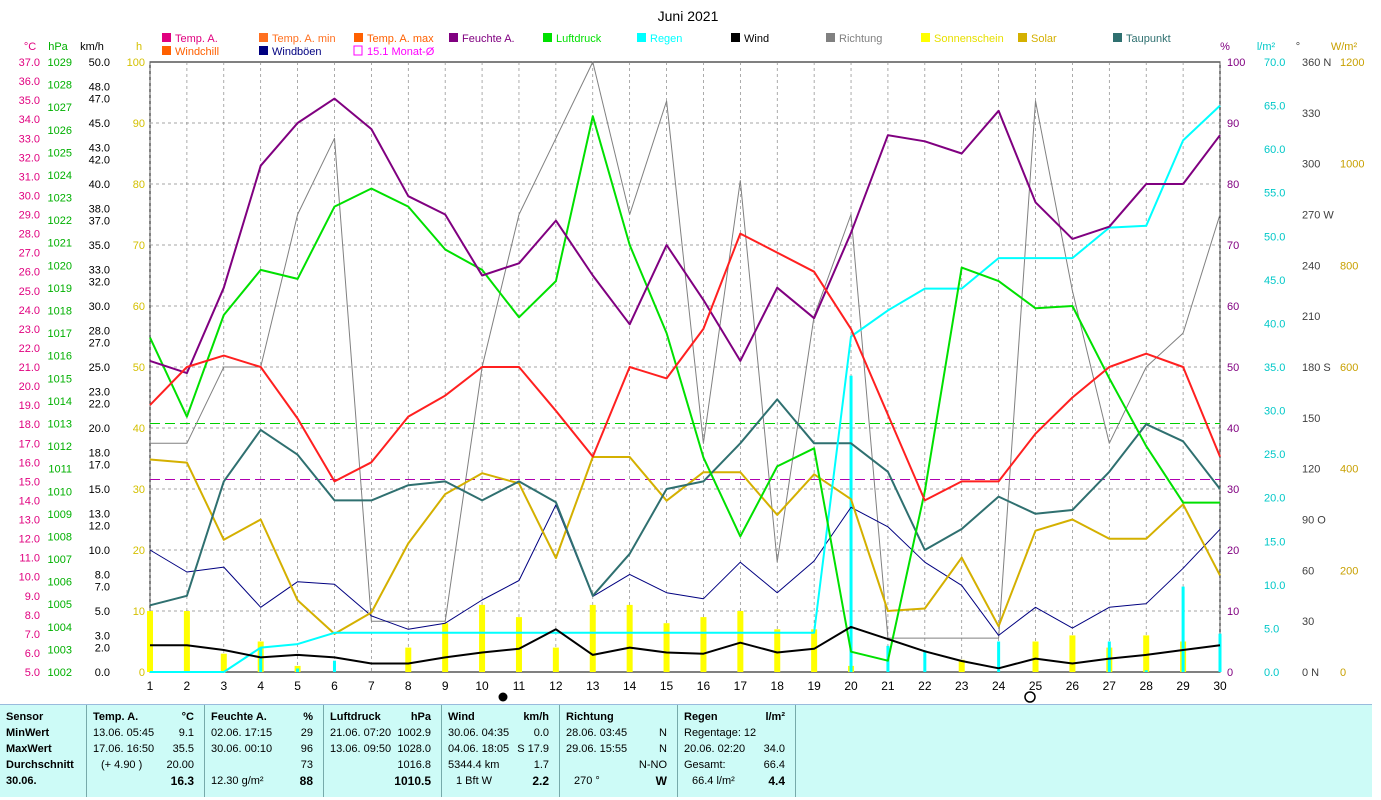  I want to click on tick-label-hpa: 1006, so click(60, 583).